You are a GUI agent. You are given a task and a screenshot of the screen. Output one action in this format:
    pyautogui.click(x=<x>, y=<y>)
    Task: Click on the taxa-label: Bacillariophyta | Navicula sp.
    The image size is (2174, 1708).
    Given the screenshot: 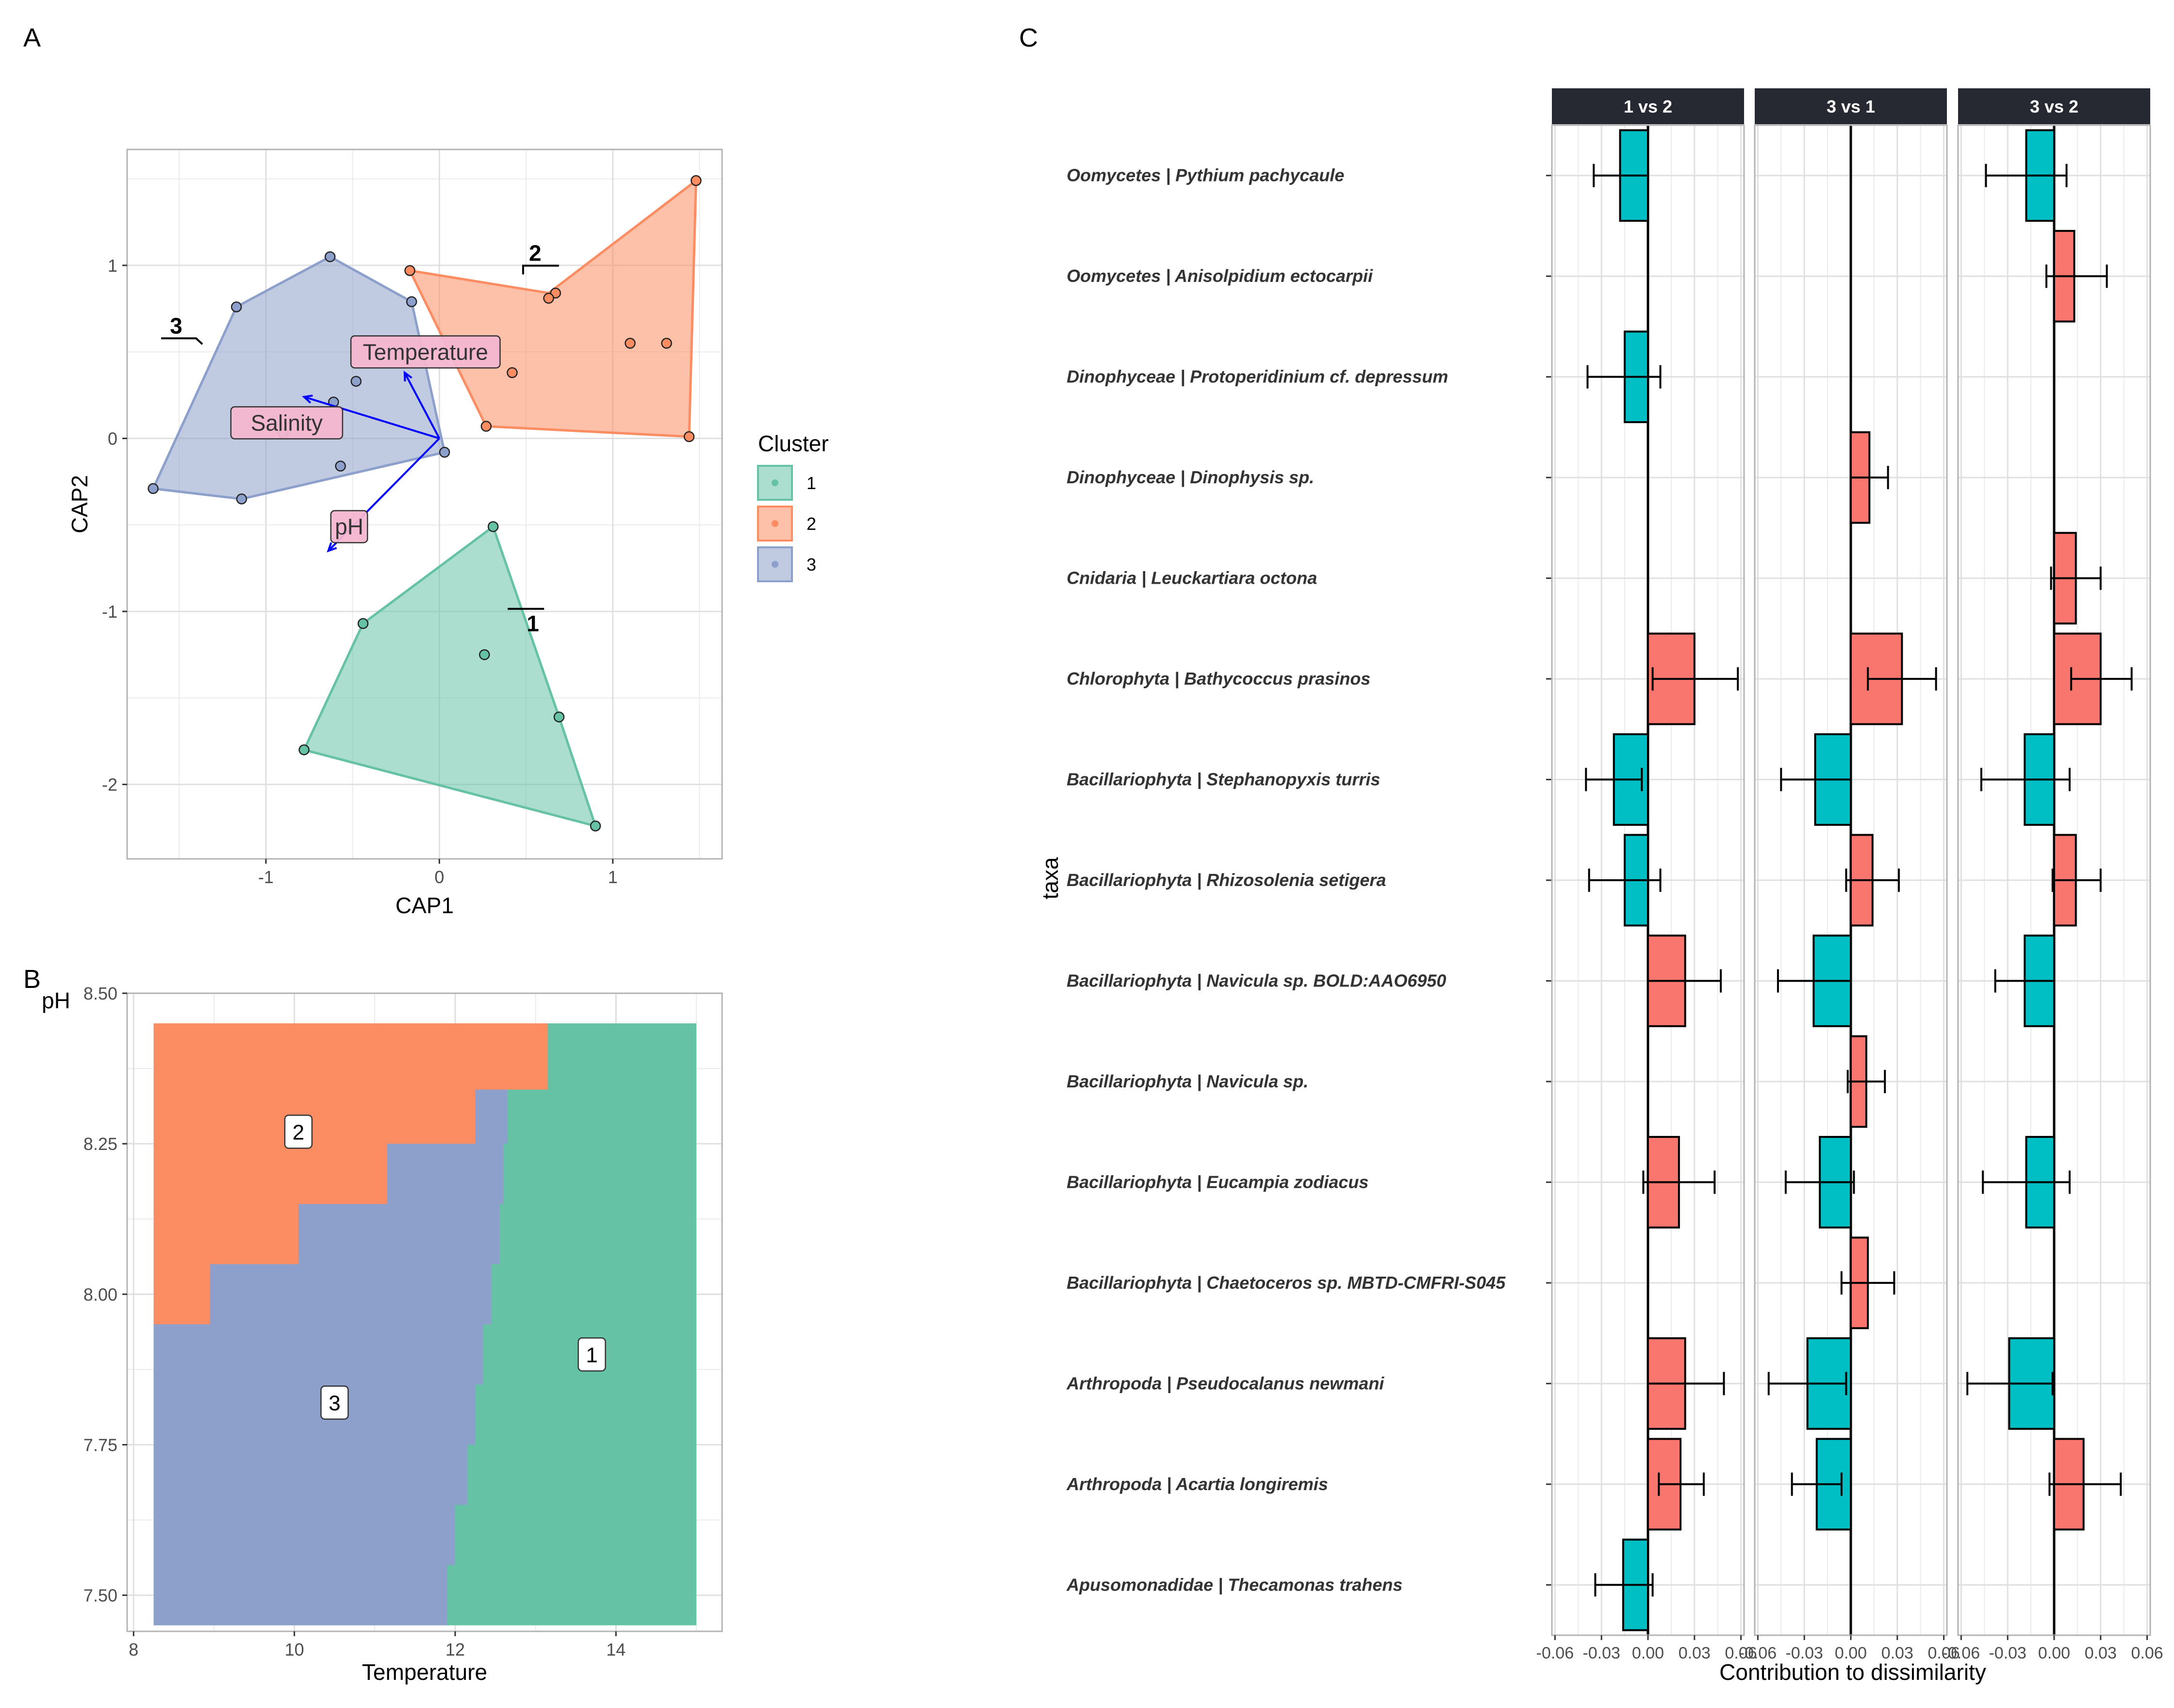 What is the action you would take?
    pyautogui.click(x=1187, y=1081)
    